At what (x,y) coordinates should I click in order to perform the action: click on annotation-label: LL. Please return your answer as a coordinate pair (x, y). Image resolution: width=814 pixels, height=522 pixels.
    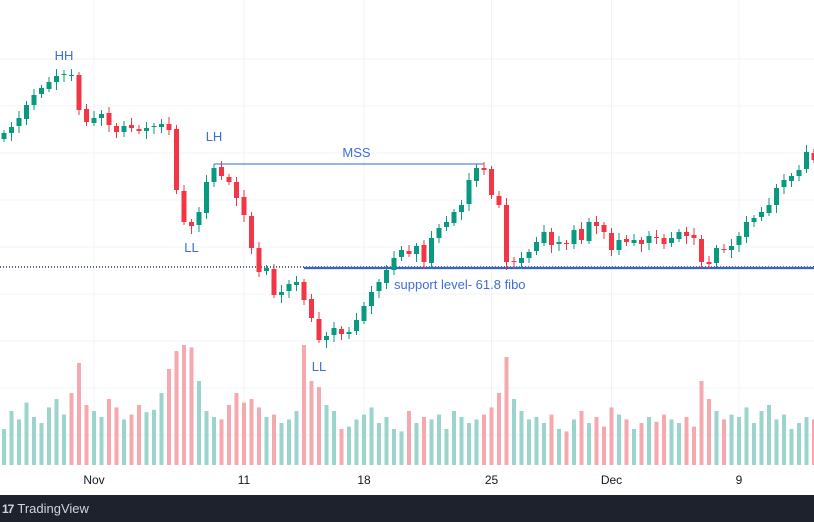
    Looking at the image, I should click on (191, 247).